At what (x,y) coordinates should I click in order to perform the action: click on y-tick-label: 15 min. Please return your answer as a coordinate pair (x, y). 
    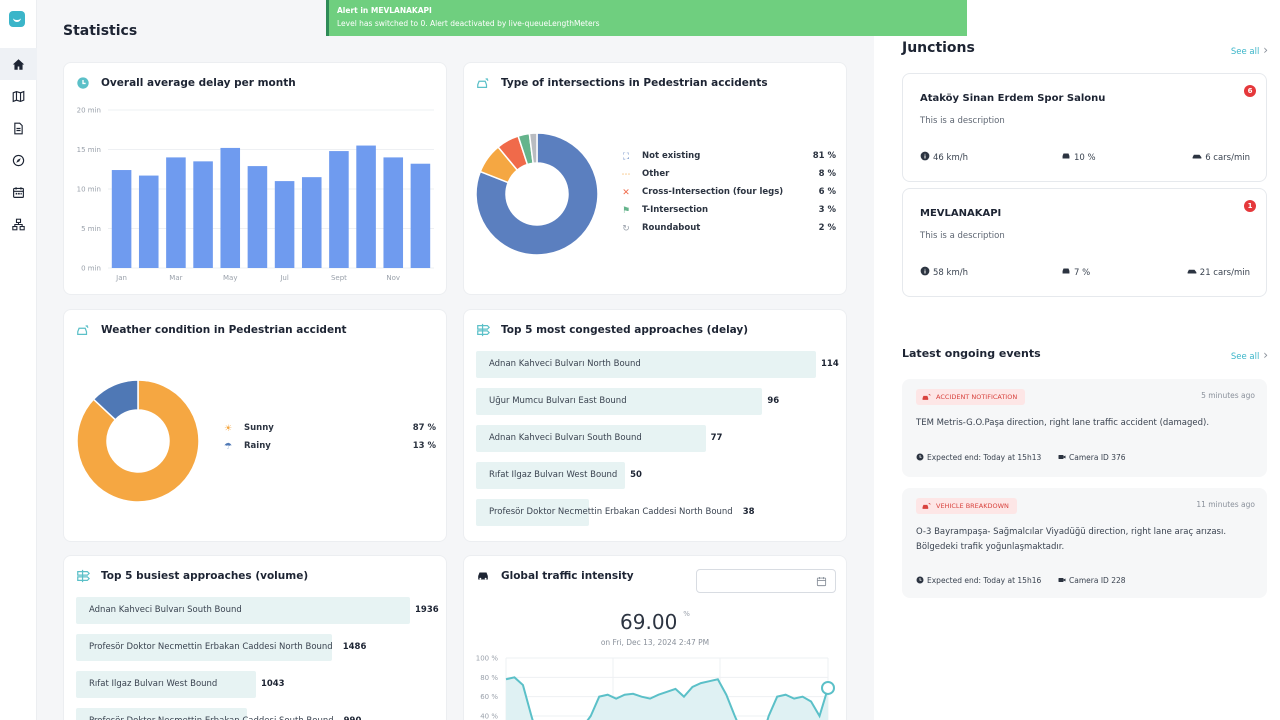
    Looking at the image, I should click on (89, 150).